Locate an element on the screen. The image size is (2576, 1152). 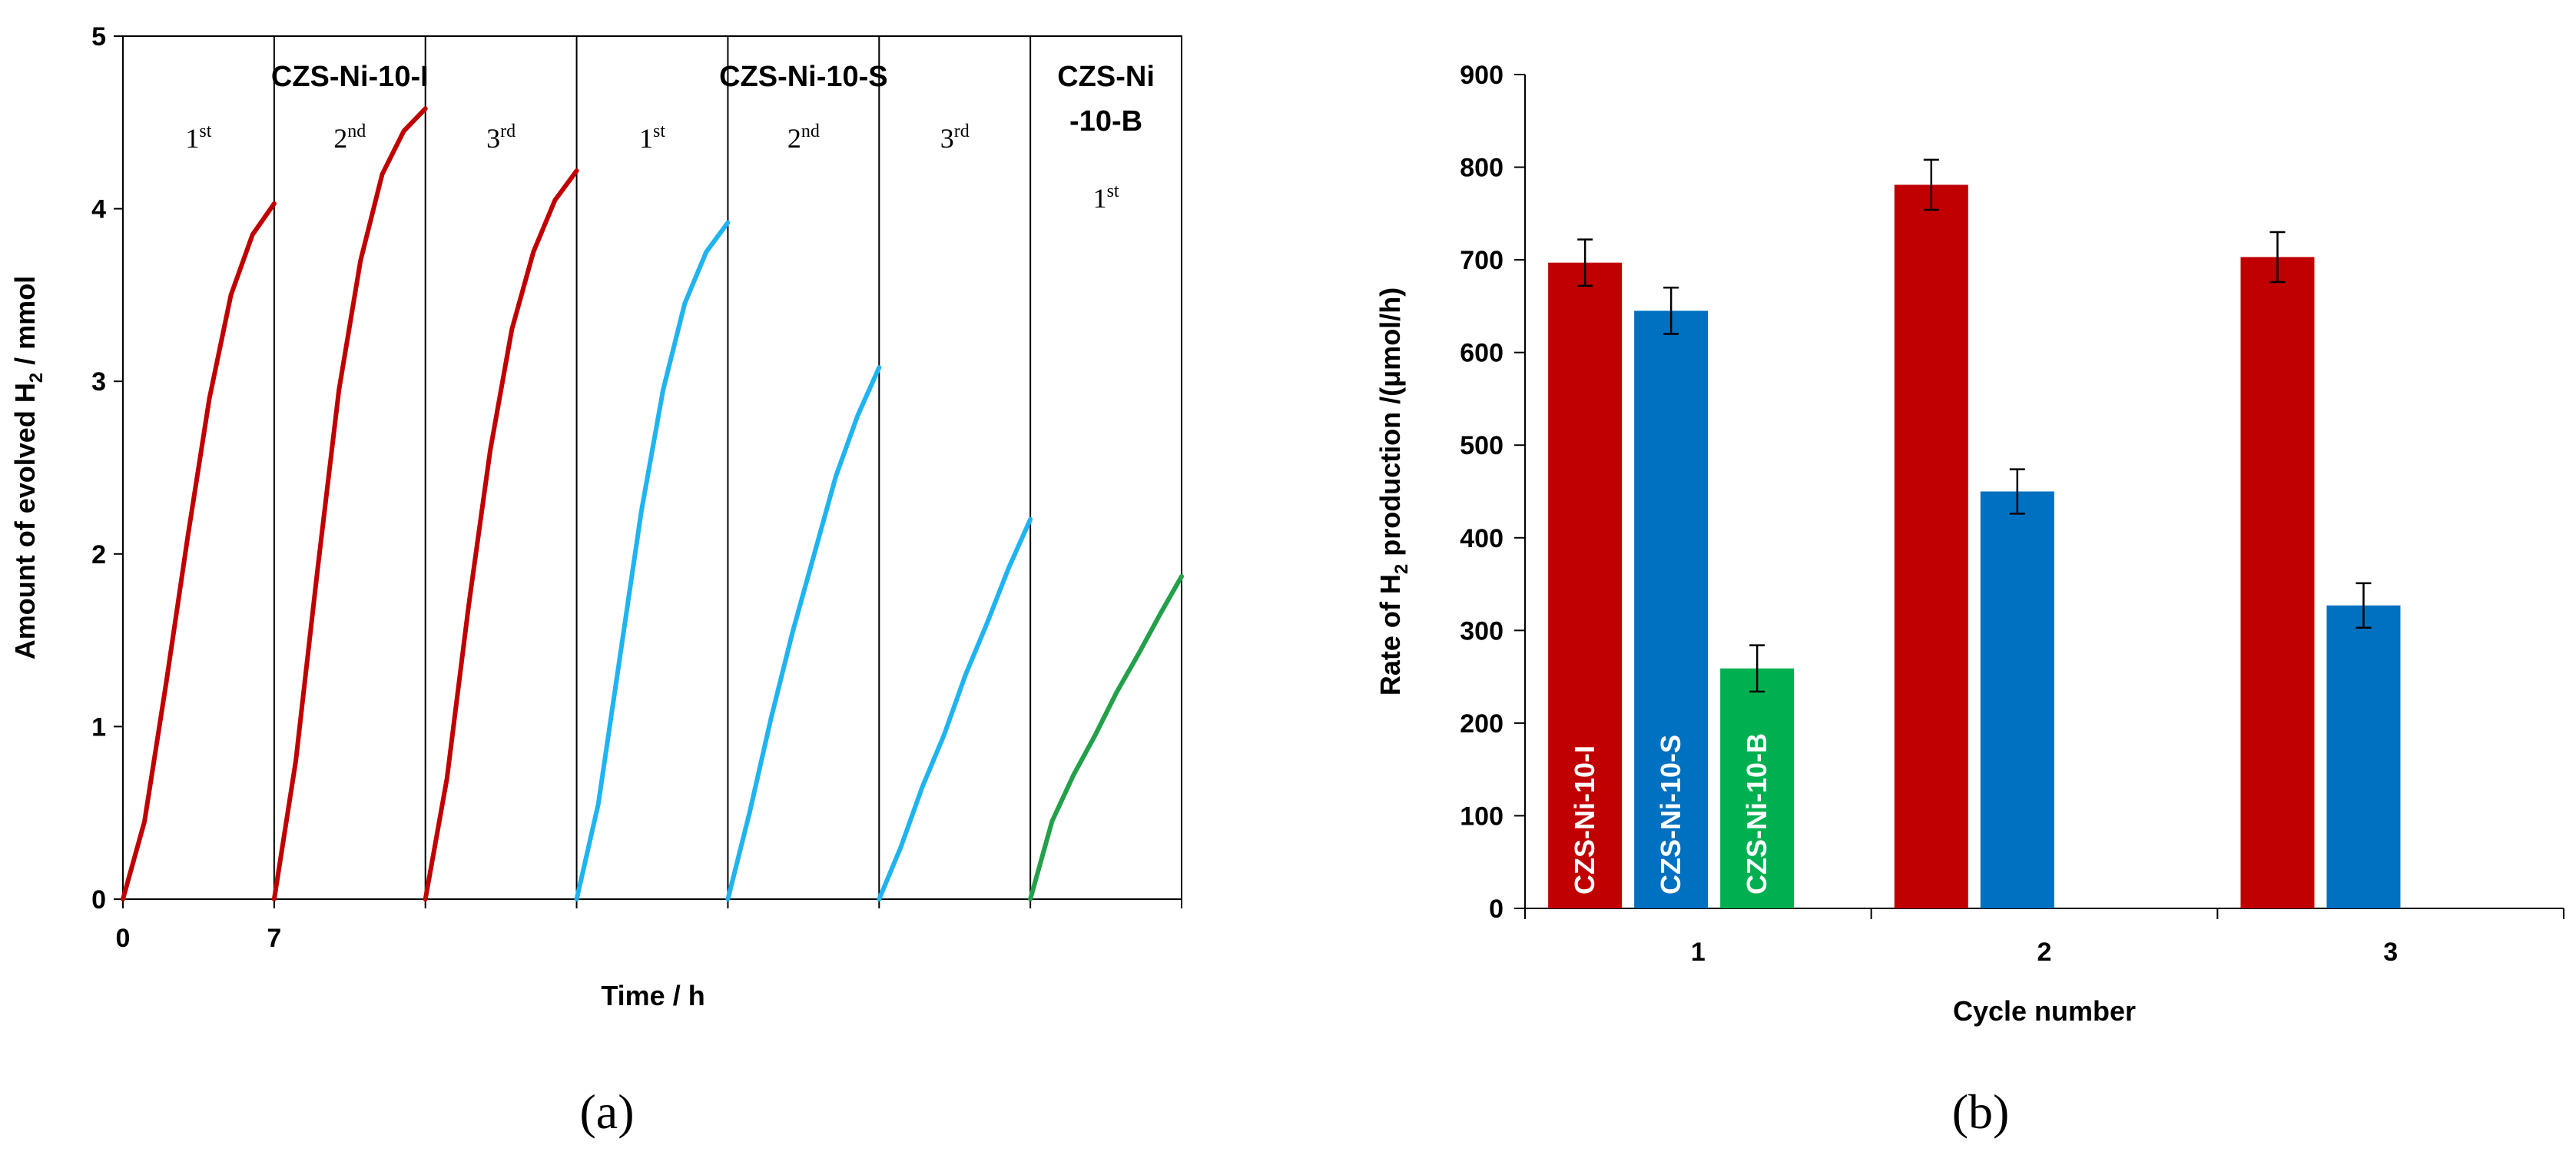
panel-label-b-text: (b) is located at coordinates (1981, 1111).